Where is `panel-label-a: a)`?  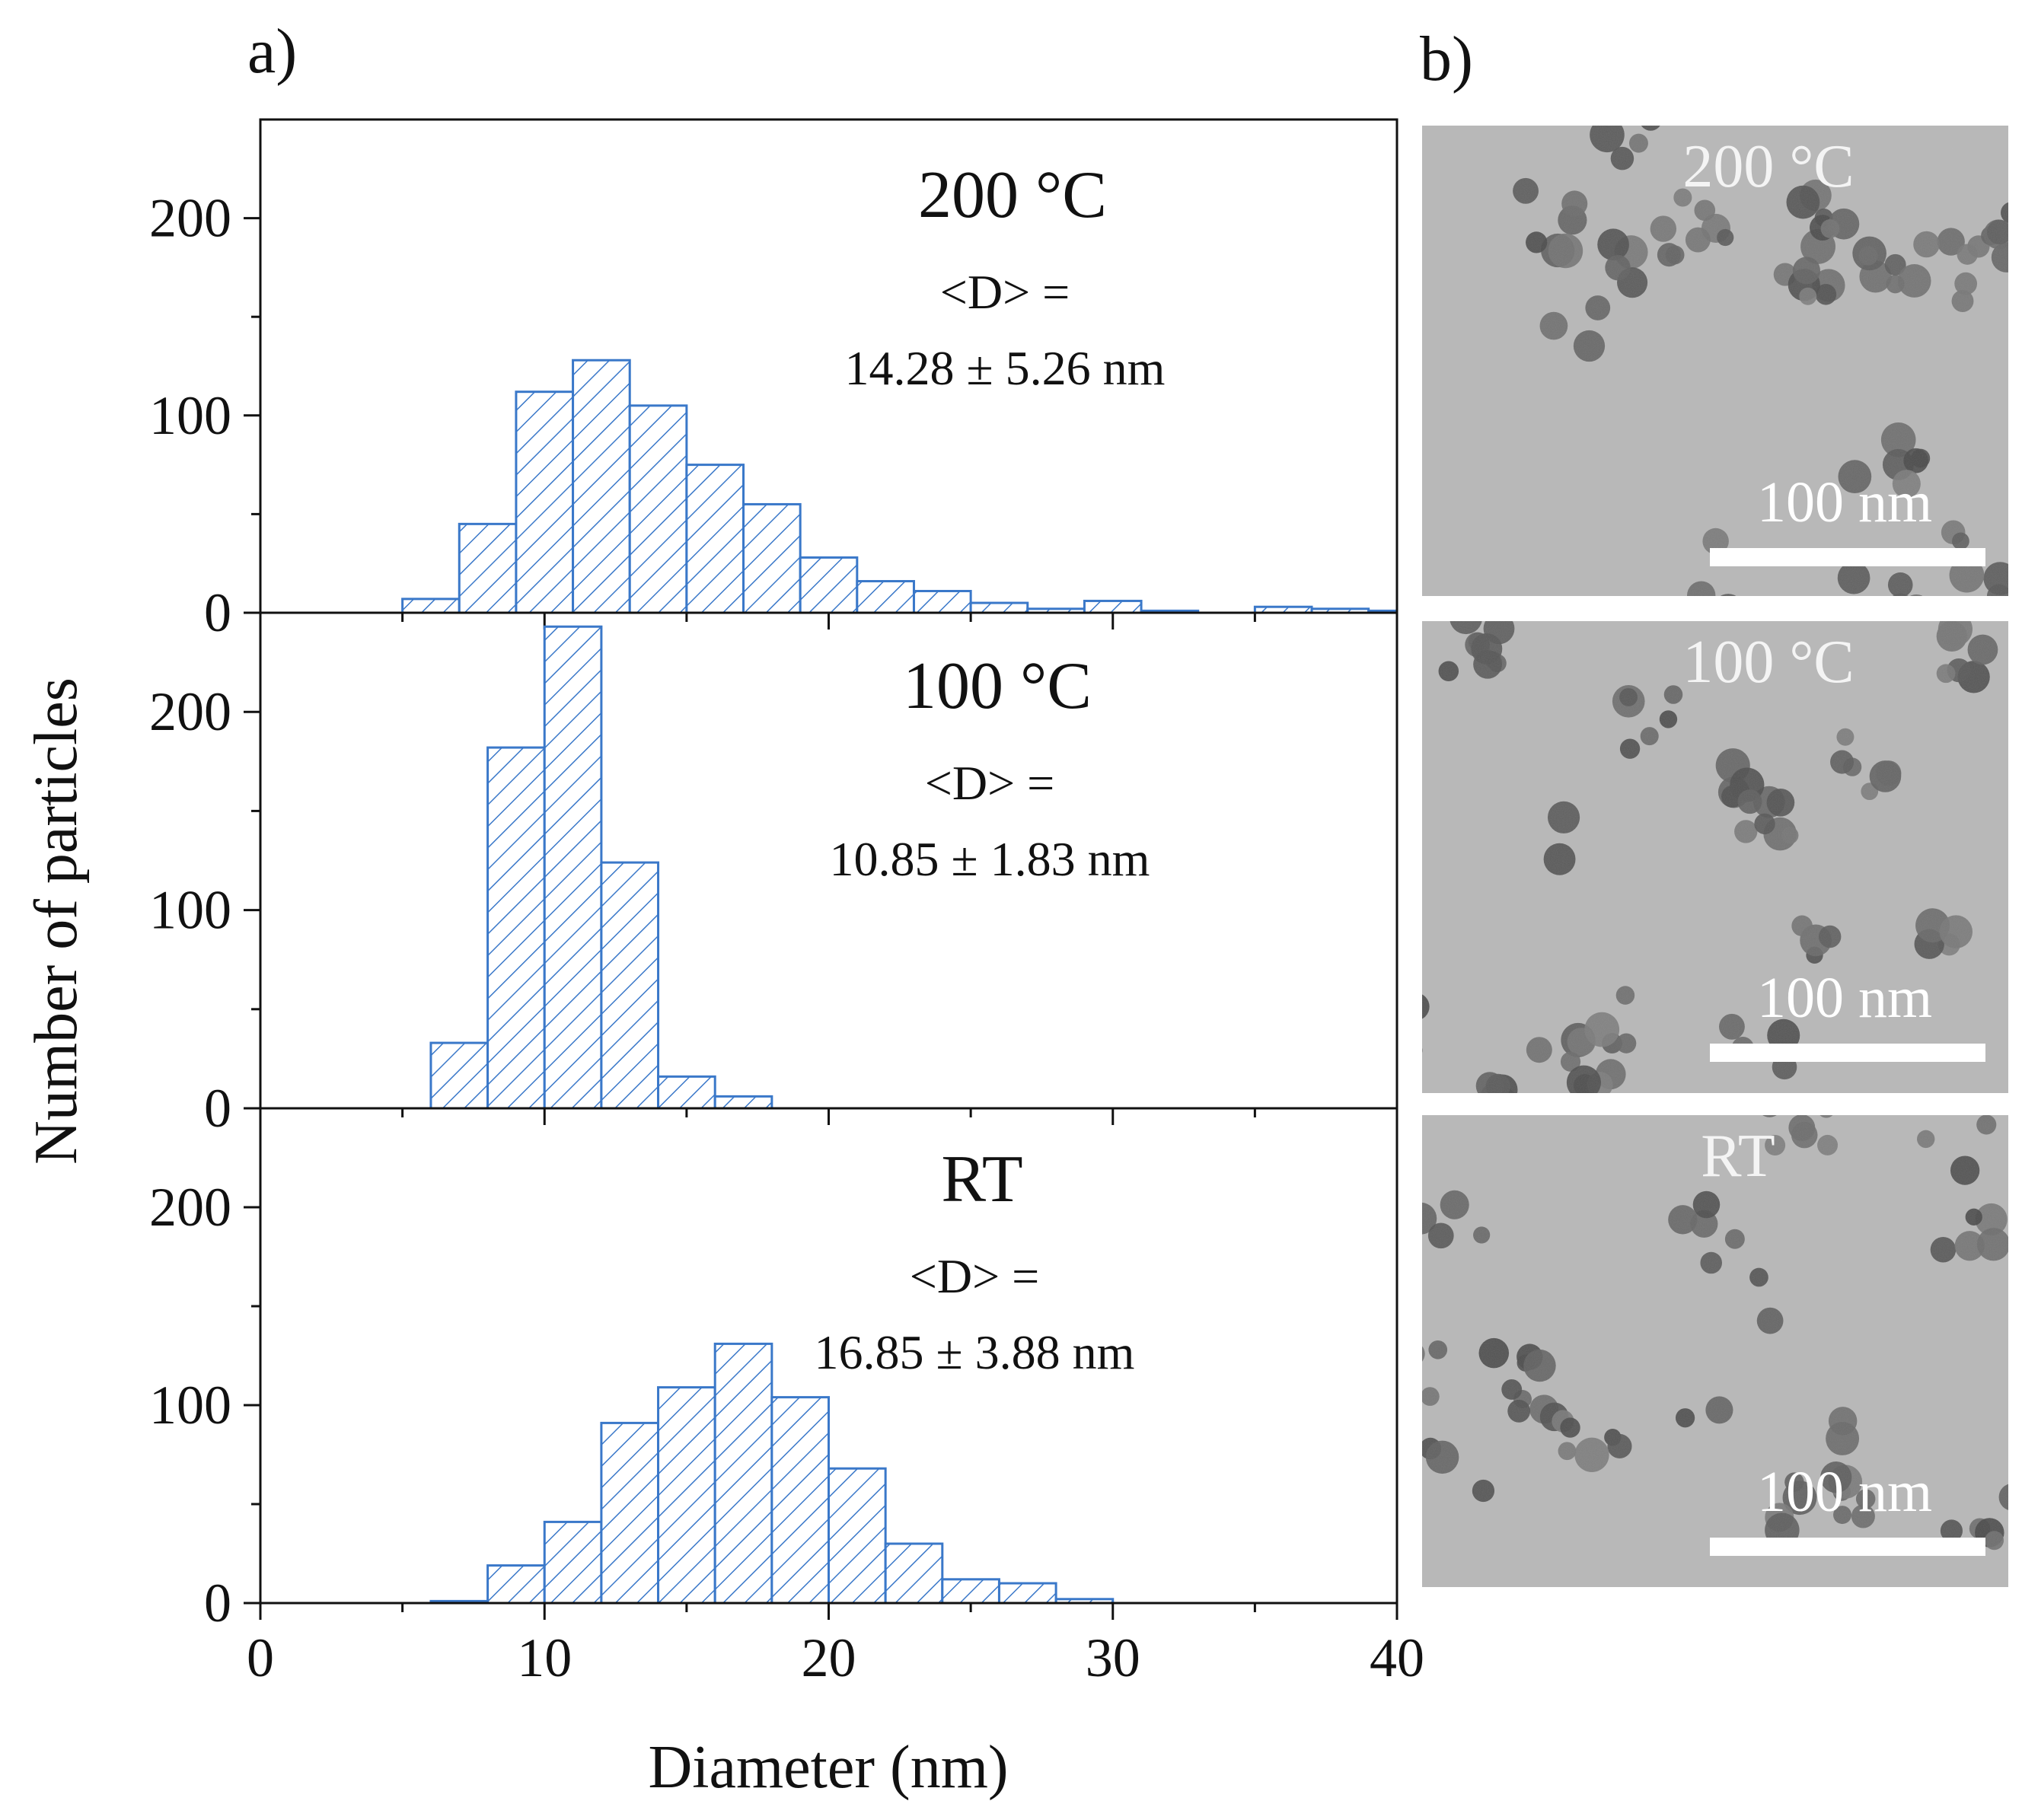
panel-label-a: a) is located at coordinates (272, 51).